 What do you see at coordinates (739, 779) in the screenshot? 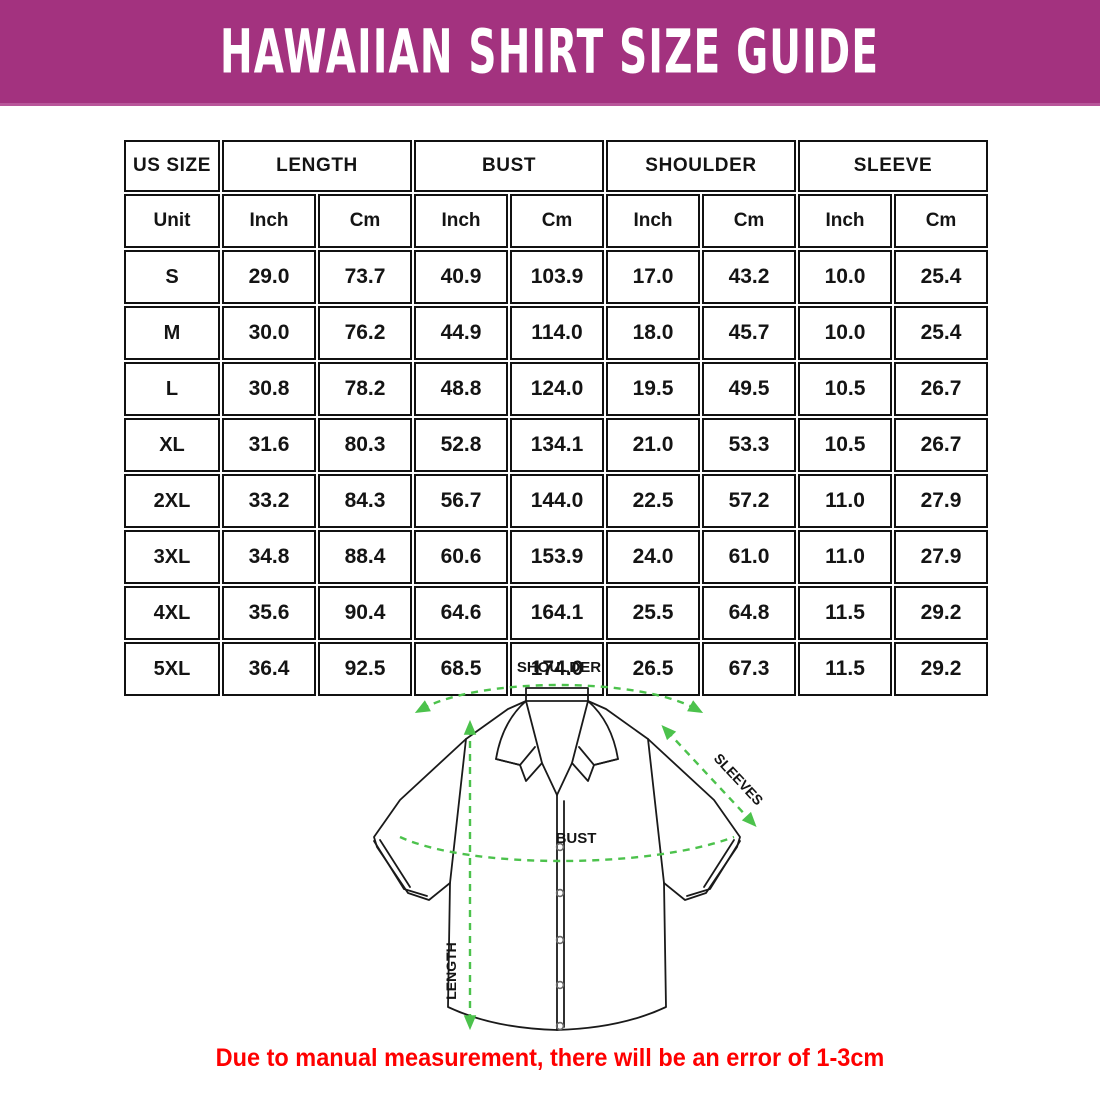
I see `sleeves-label: SLEEVES` at bounding box center [739, 779].